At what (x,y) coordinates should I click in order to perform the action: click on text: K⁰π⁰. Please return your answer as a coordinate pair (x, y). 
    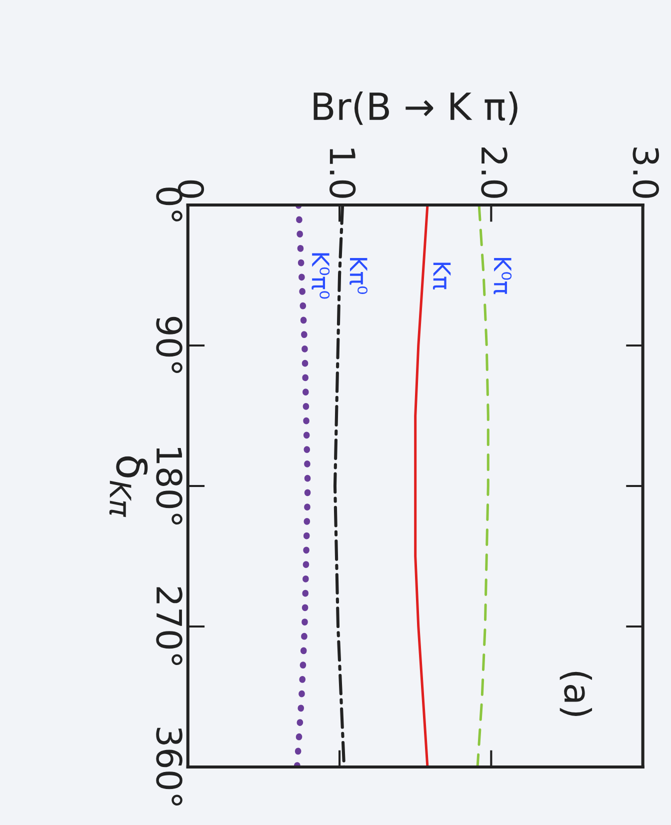
    Looking at the image, I should click on (321, 276).